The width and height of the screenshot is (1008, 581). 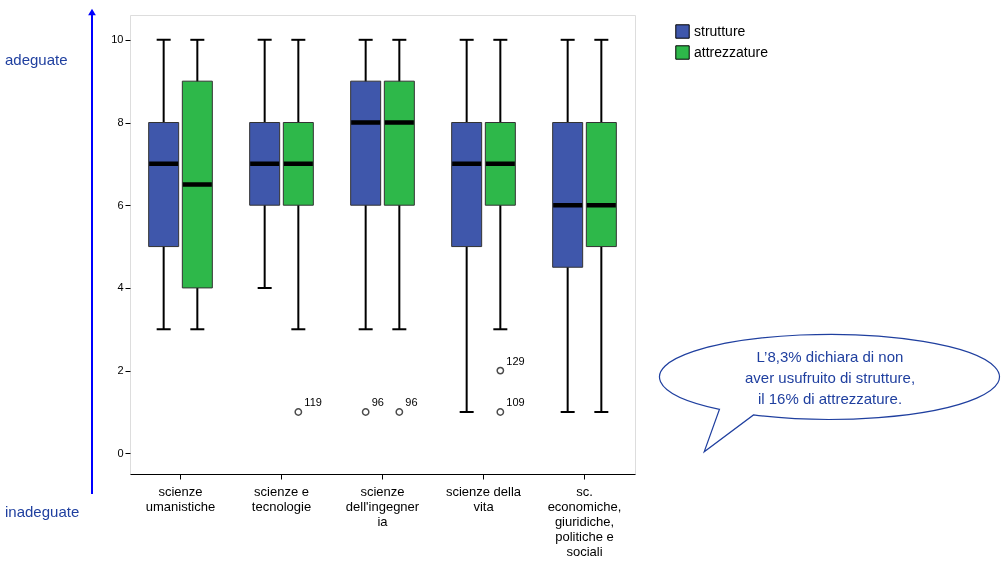 I want to click on x-tick-label: scienze dell'ingegneria, so click(x=382, y=506).